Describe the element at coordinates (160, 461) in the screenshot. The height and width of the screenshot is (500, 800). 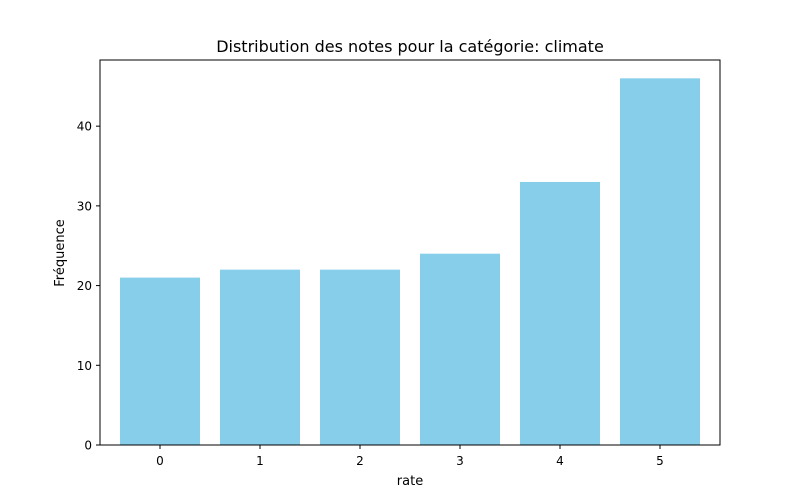
I see `x-tick-label: 0` at that location.